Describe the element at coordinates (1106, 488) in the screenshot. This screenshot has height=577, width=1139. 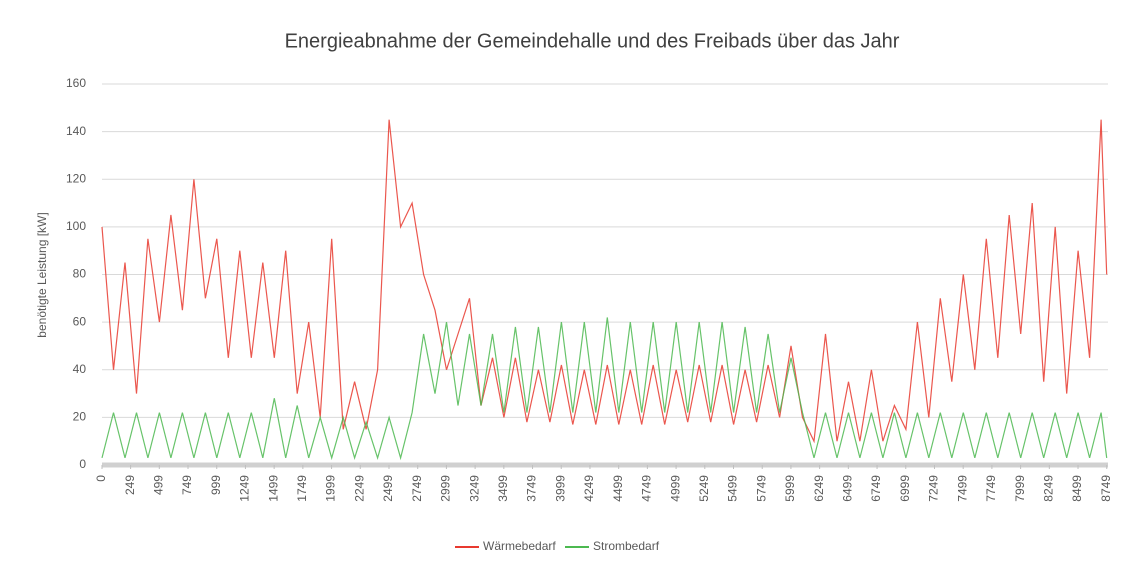
I see `x-tick-label: 8749` at that location.